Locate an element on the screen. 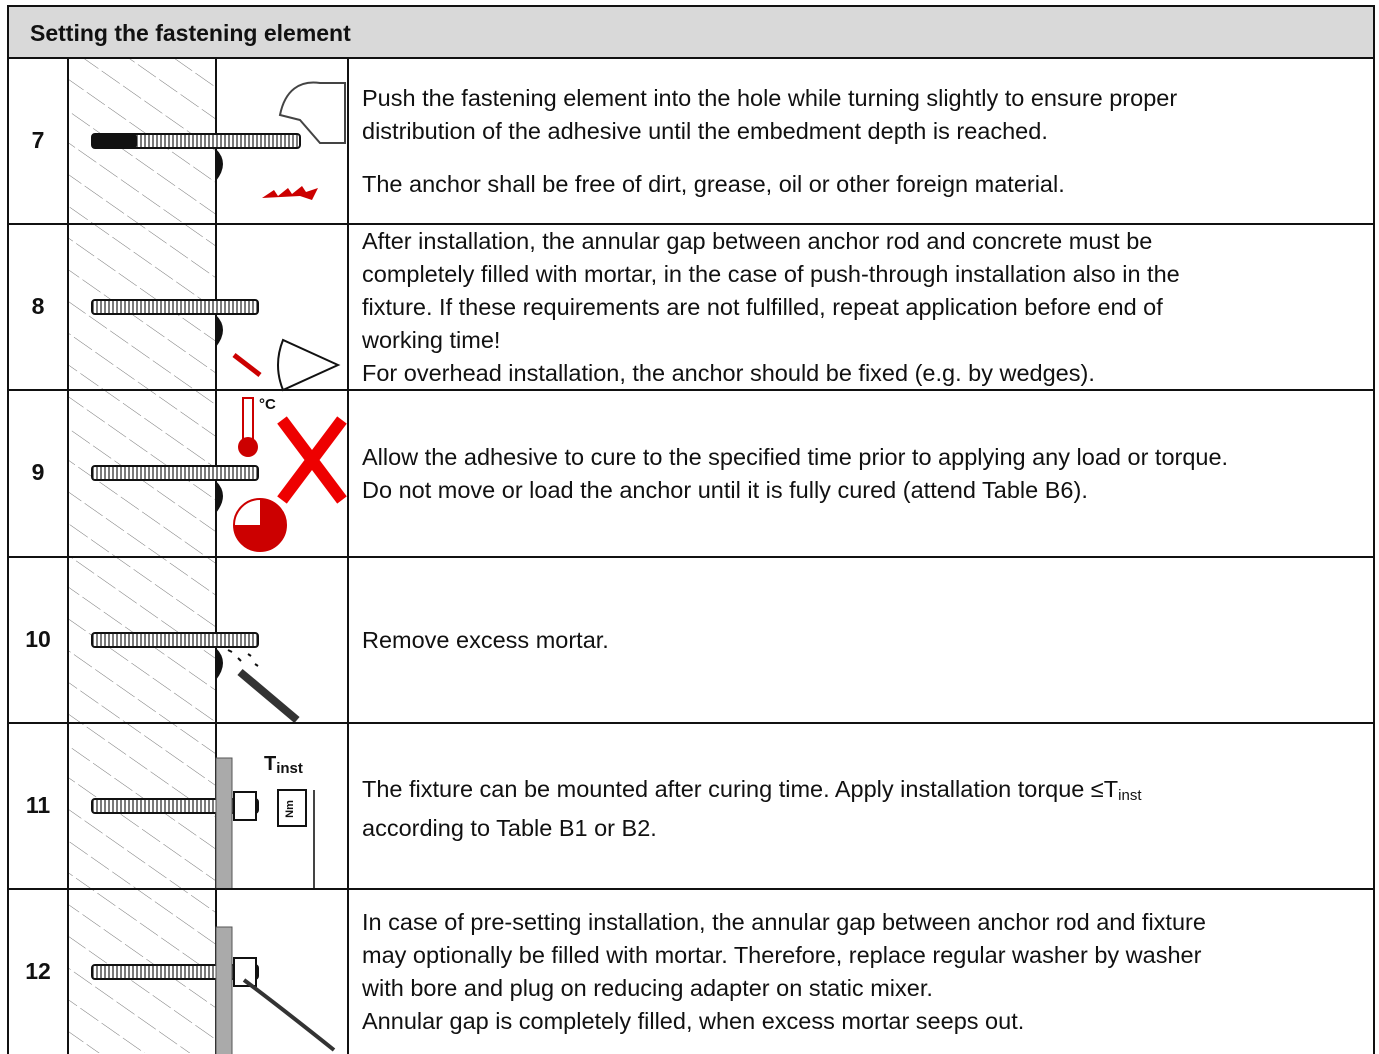 This screenshot has width=1379, height=1054. unit-label: Nm is located at coordinates (289, 809).